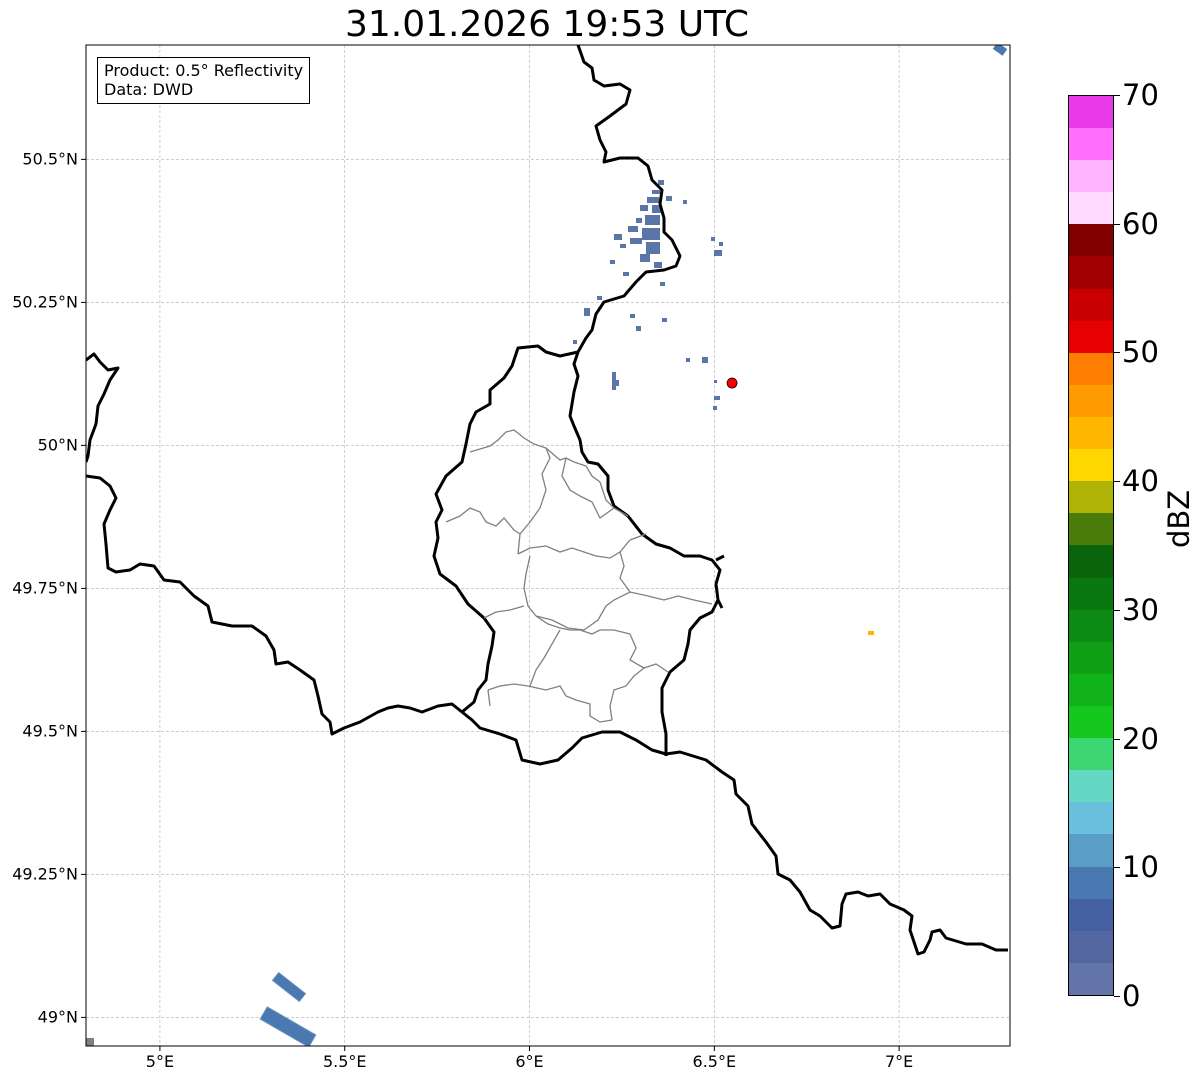 This screenshot has width=1202, height=1081. I want to click on y-tick-label: 50.5°N, so click(50, 159).